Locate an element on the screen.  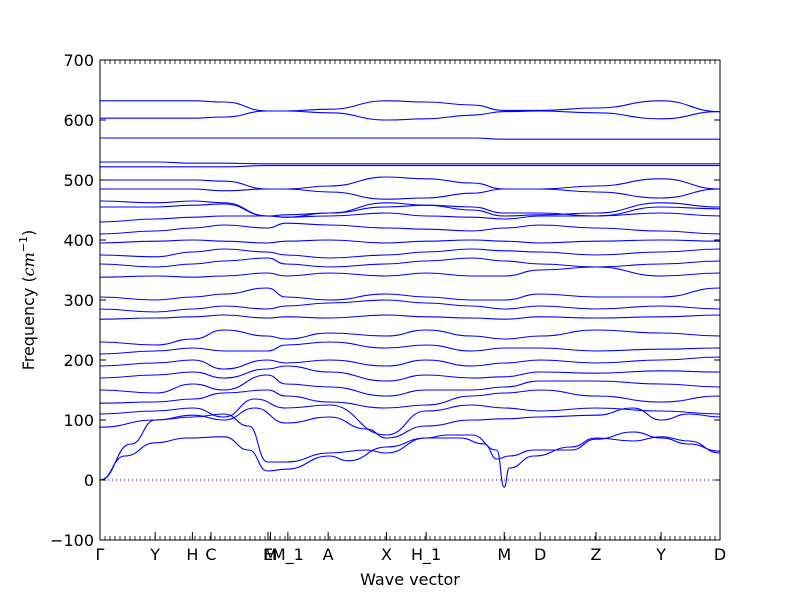
y-tick-label: 300 is located at coordinates (78, 300).